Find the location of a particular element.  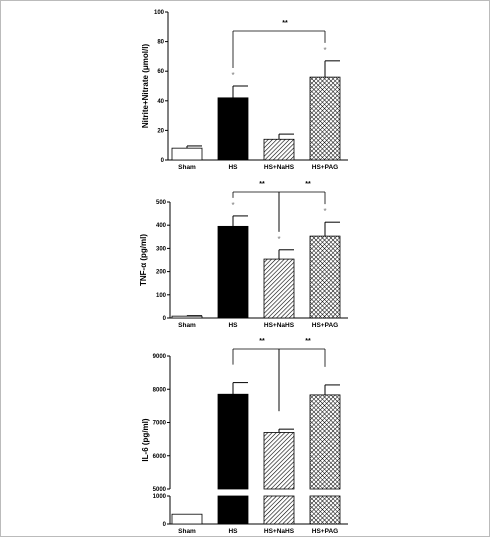

y-axis-label: Nitrite+Nitrate (μmol/l) is located at coordinates (145, 86).